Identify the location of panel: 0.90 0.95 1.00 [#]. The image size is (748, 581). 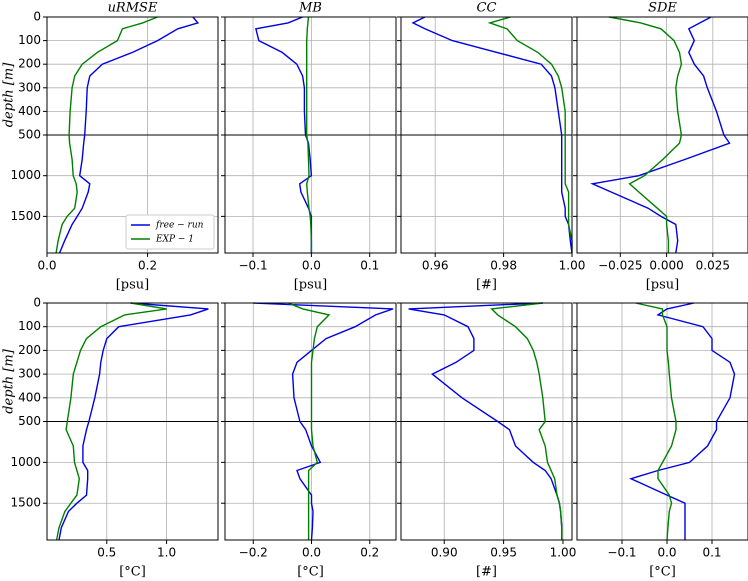
(487, 441).